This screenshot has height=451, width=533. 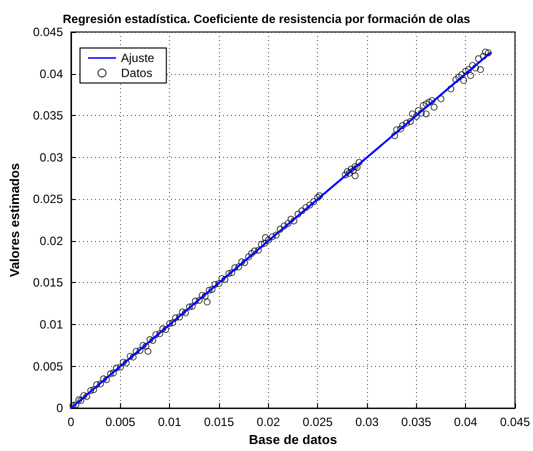 What do you see at coordinates (60, 408) in the screenshot?
I see `y-tick-label: 0` at bounding box center [60, 408].